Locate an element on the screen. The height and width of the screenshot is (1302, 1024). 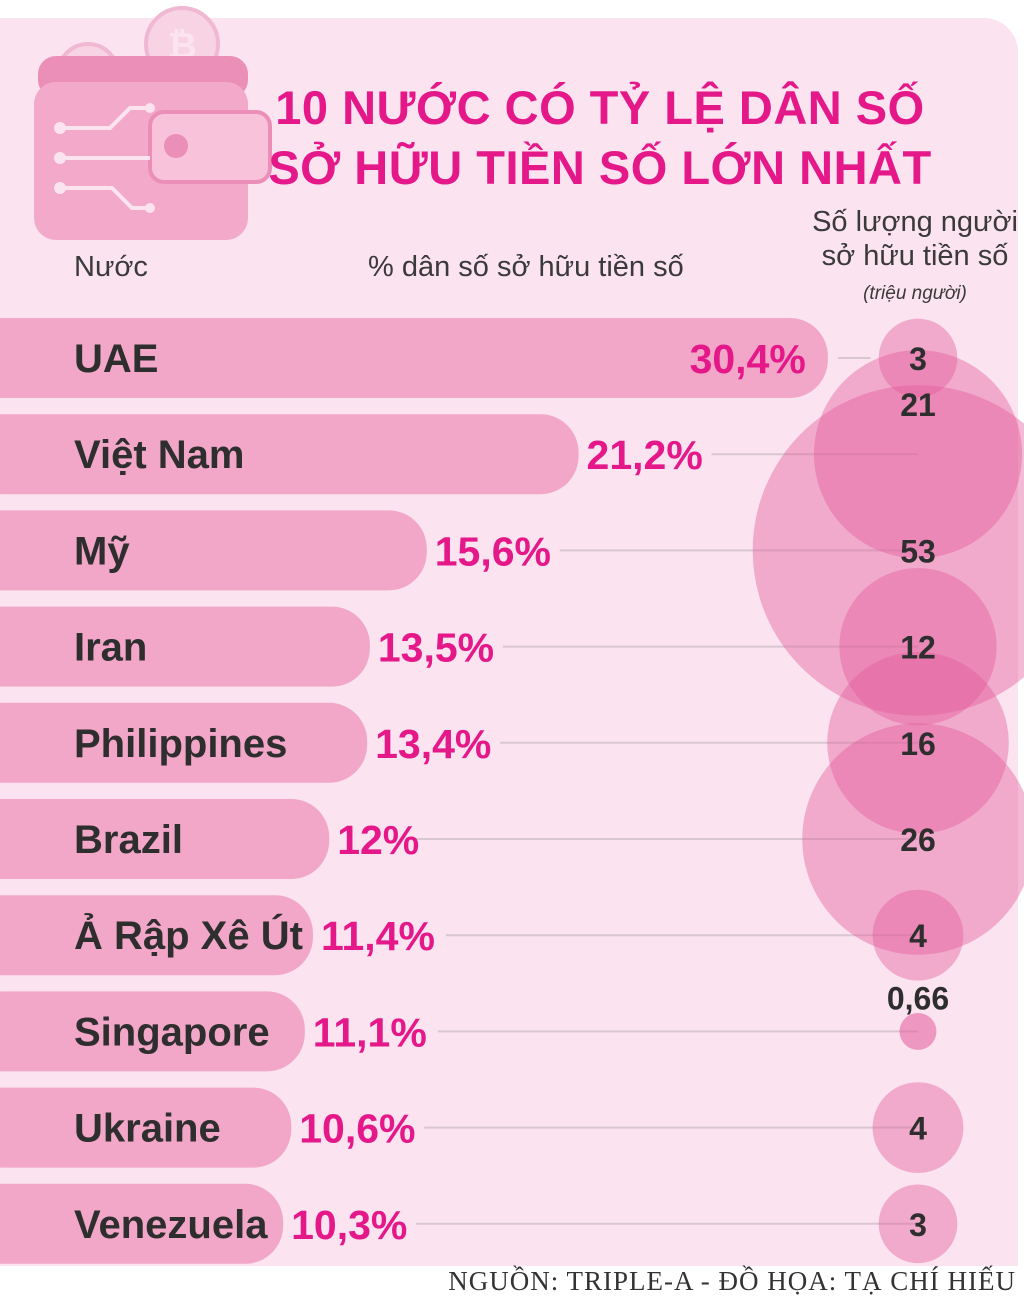
count-label-9: 3 is located at coordinates (918, 1225).